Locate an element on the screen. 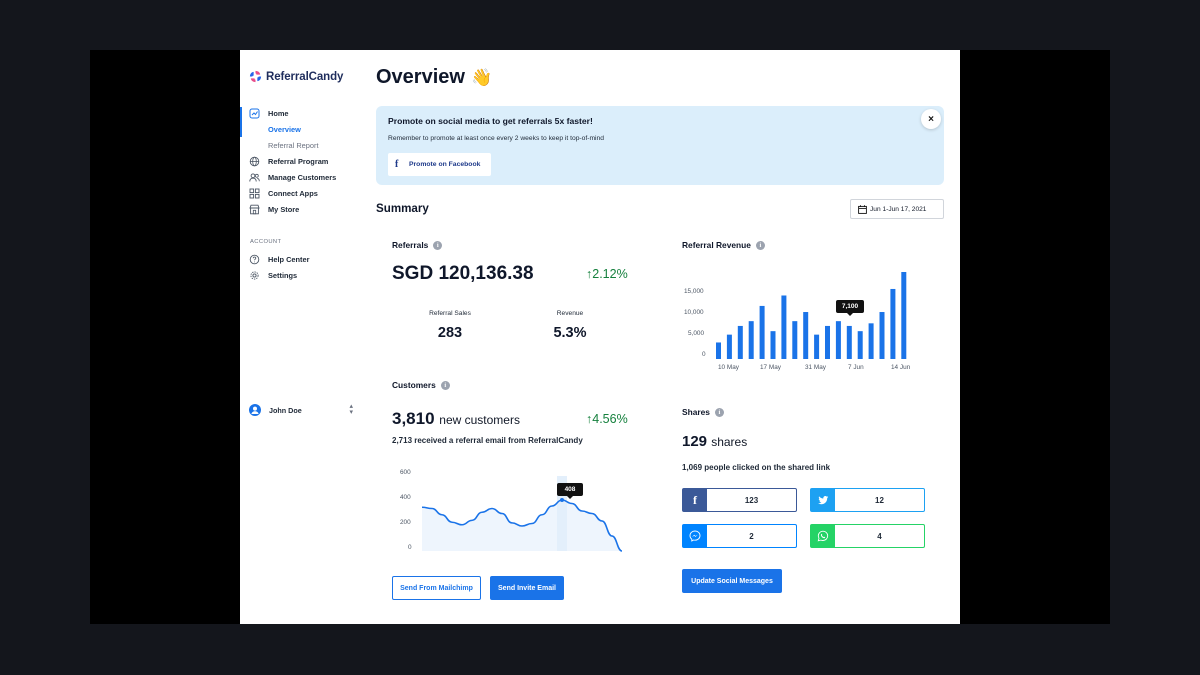  users-icon is located at coordinates (254, 177).